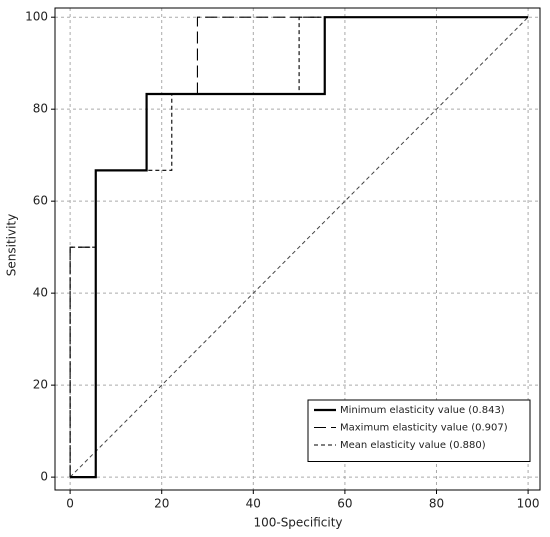 This screenshot has height=537, width=550. I want to click on x-tick-label: 100, so click(528, 504).